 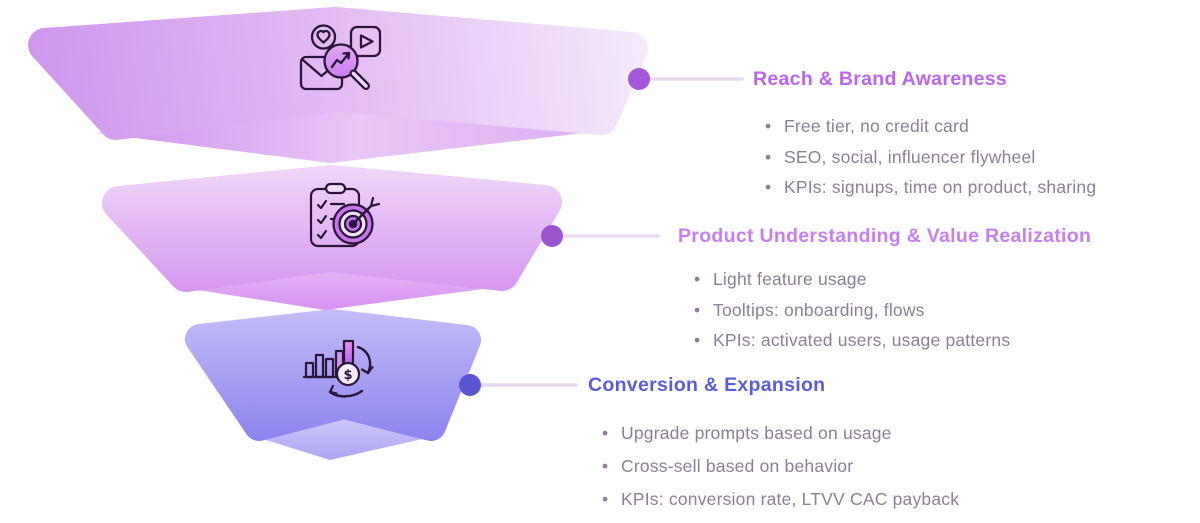 What do you see at coordinates (365, 41) in the screenshot?
I see `play-badge-icon` at bounding box center [365, 41].